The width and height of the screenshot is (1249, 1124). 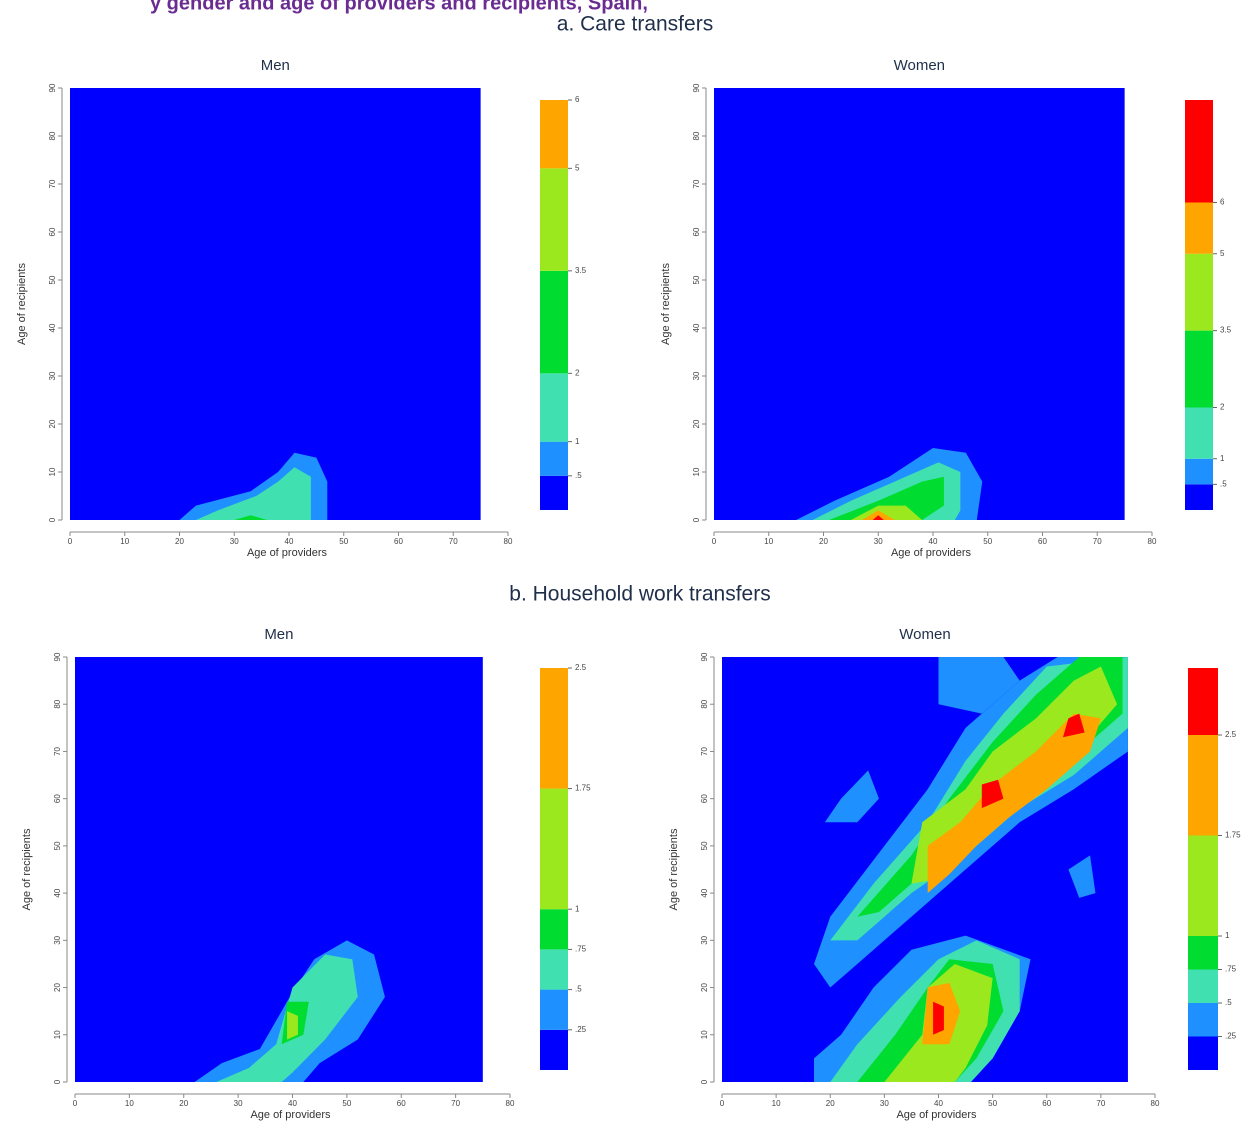 I want to click on colorbar-tick-label: .75, so click(x=581, y=949).